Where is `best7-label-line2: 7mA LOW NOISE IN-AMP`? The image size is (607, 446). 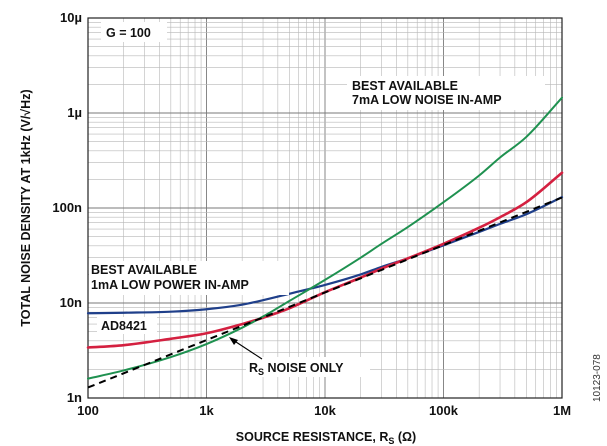
best7-label-line2: 7mA LOW NOISE IN-AMP is located at coordinates (427, 100).